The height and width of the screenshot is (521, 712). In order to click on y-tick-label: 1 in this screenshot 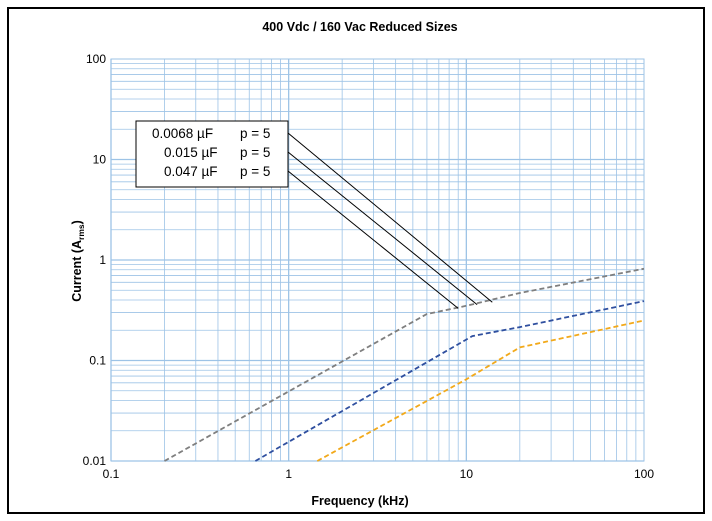, I will do `click(102, 260)`.